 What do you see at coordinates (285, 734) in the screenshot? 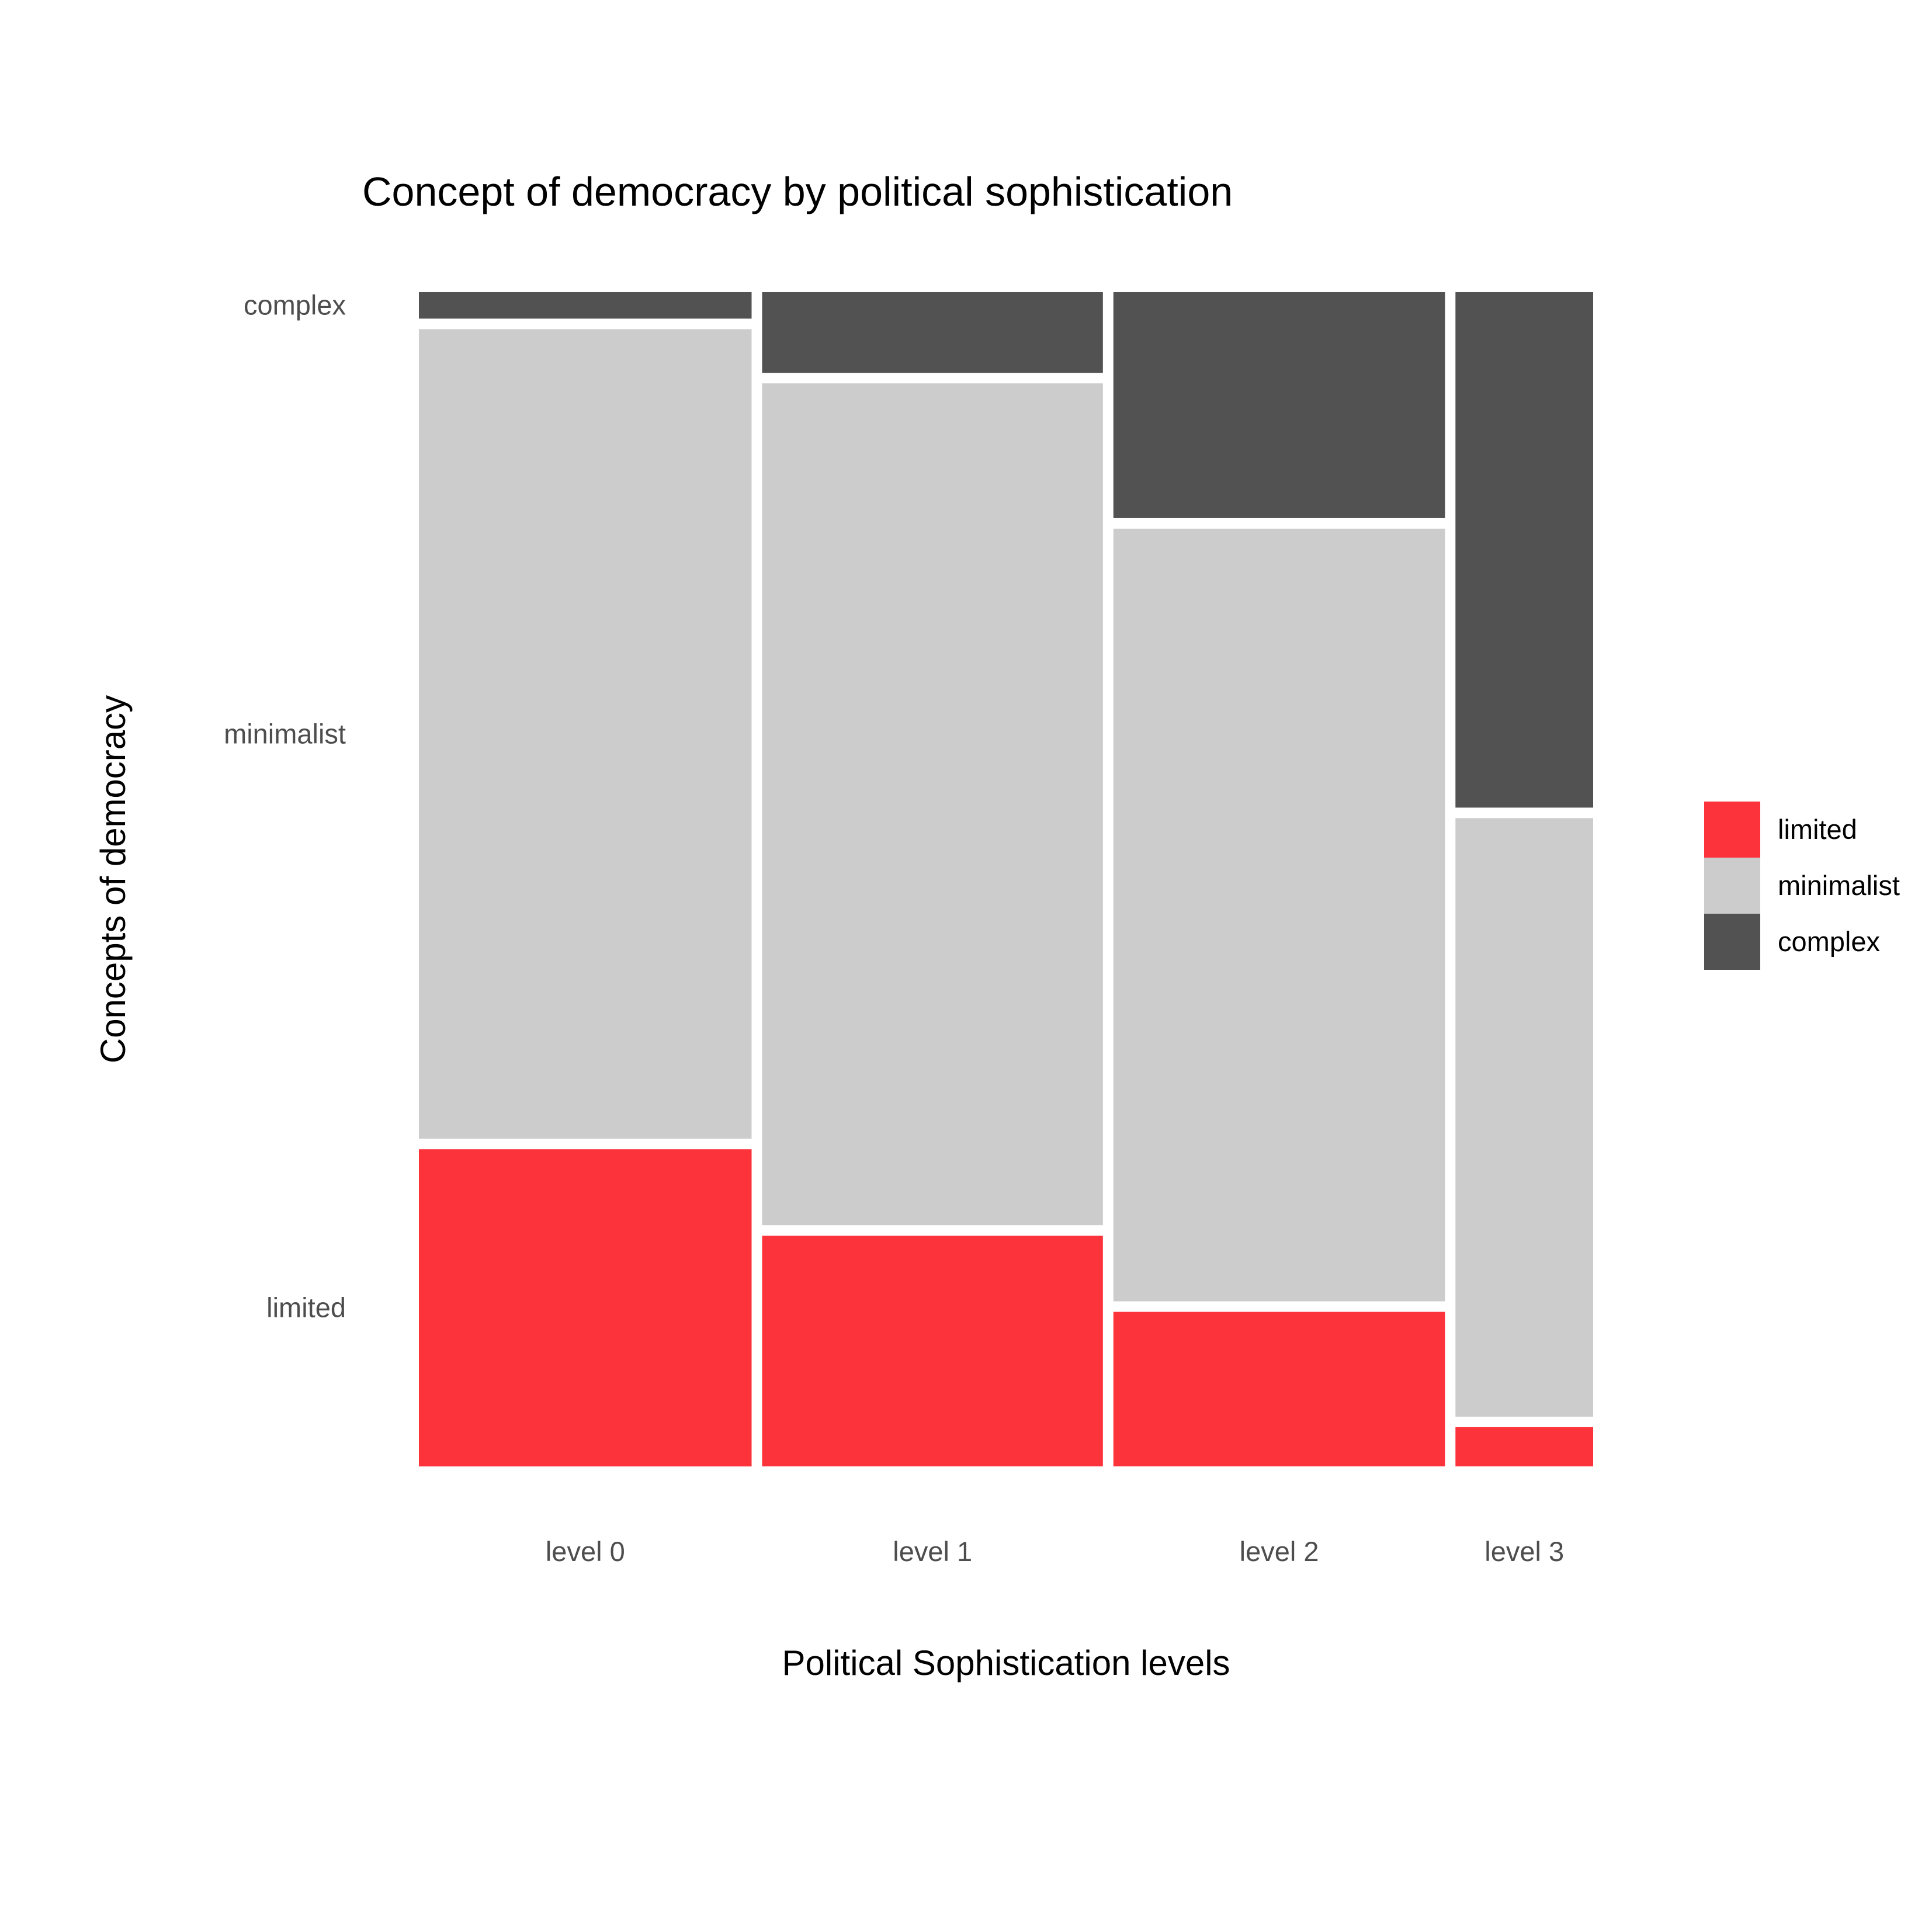
I see `y-tick-label: minimalist` at bounding box center [285, 734].